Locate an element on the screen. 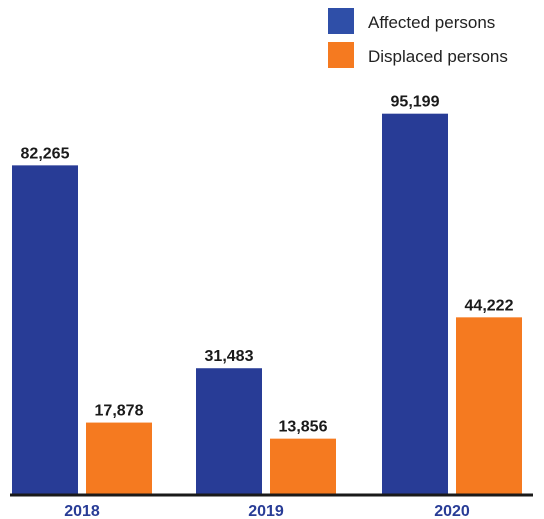 This screenshot has height=519, width=544. bar-displaced-2020 is located at coordinates (489, 405).